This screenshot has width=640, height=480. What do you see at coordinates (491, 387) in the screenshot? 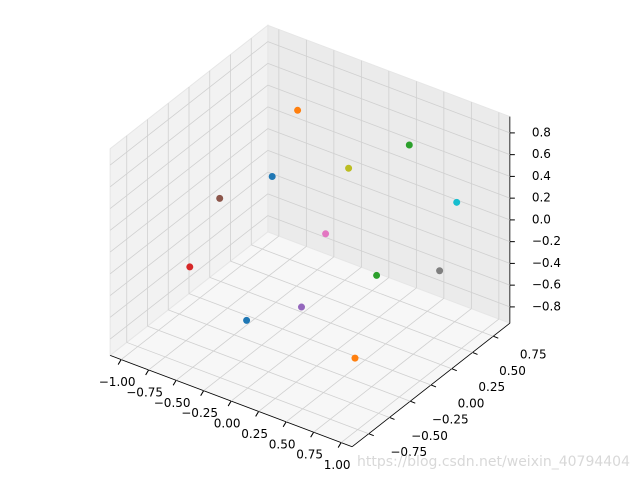
I see `y-tick-label: 0.25` at bounding box center [491, 387].